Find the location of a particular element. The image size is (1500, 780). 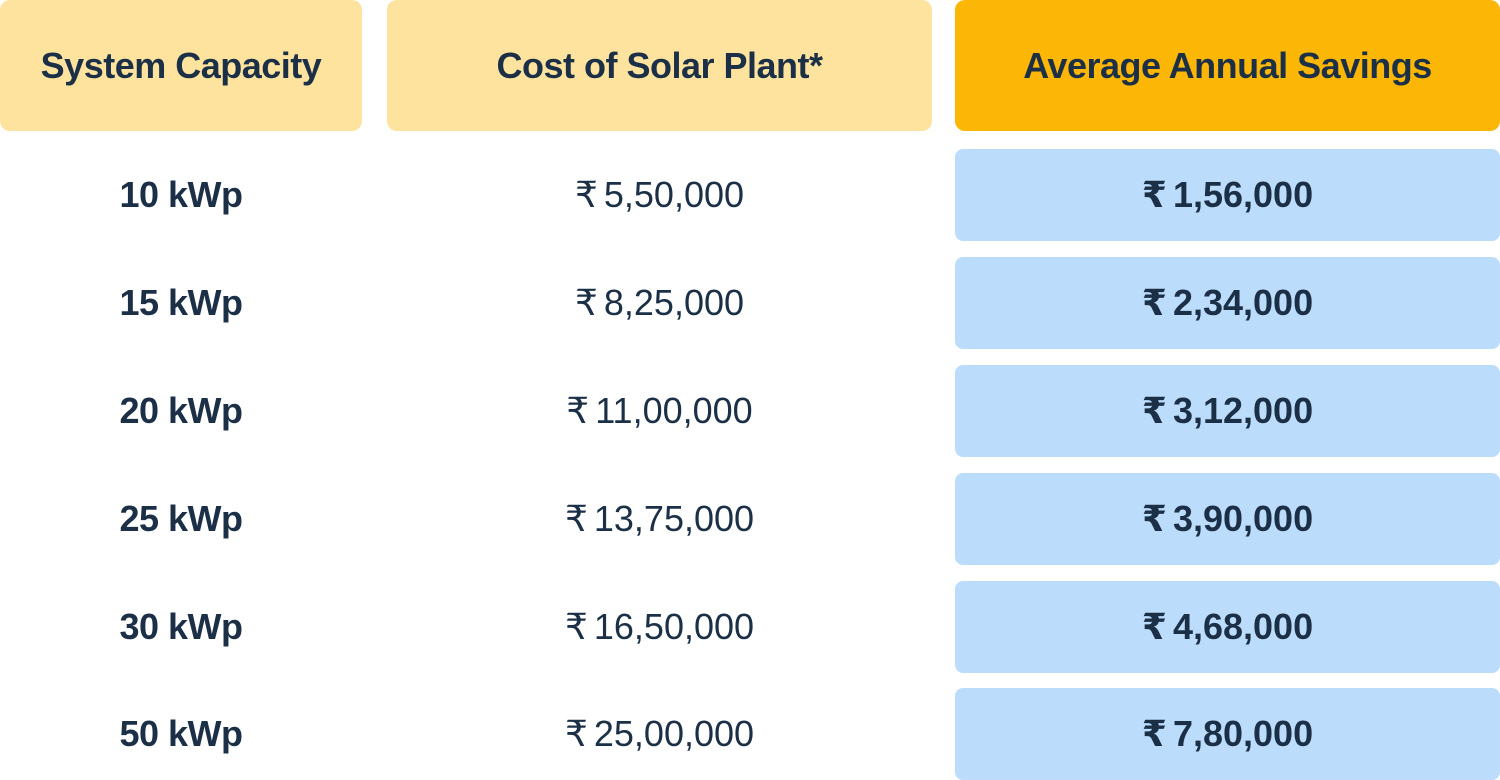

cost-value: 8,25,000 is located at coordinates (674, 302).